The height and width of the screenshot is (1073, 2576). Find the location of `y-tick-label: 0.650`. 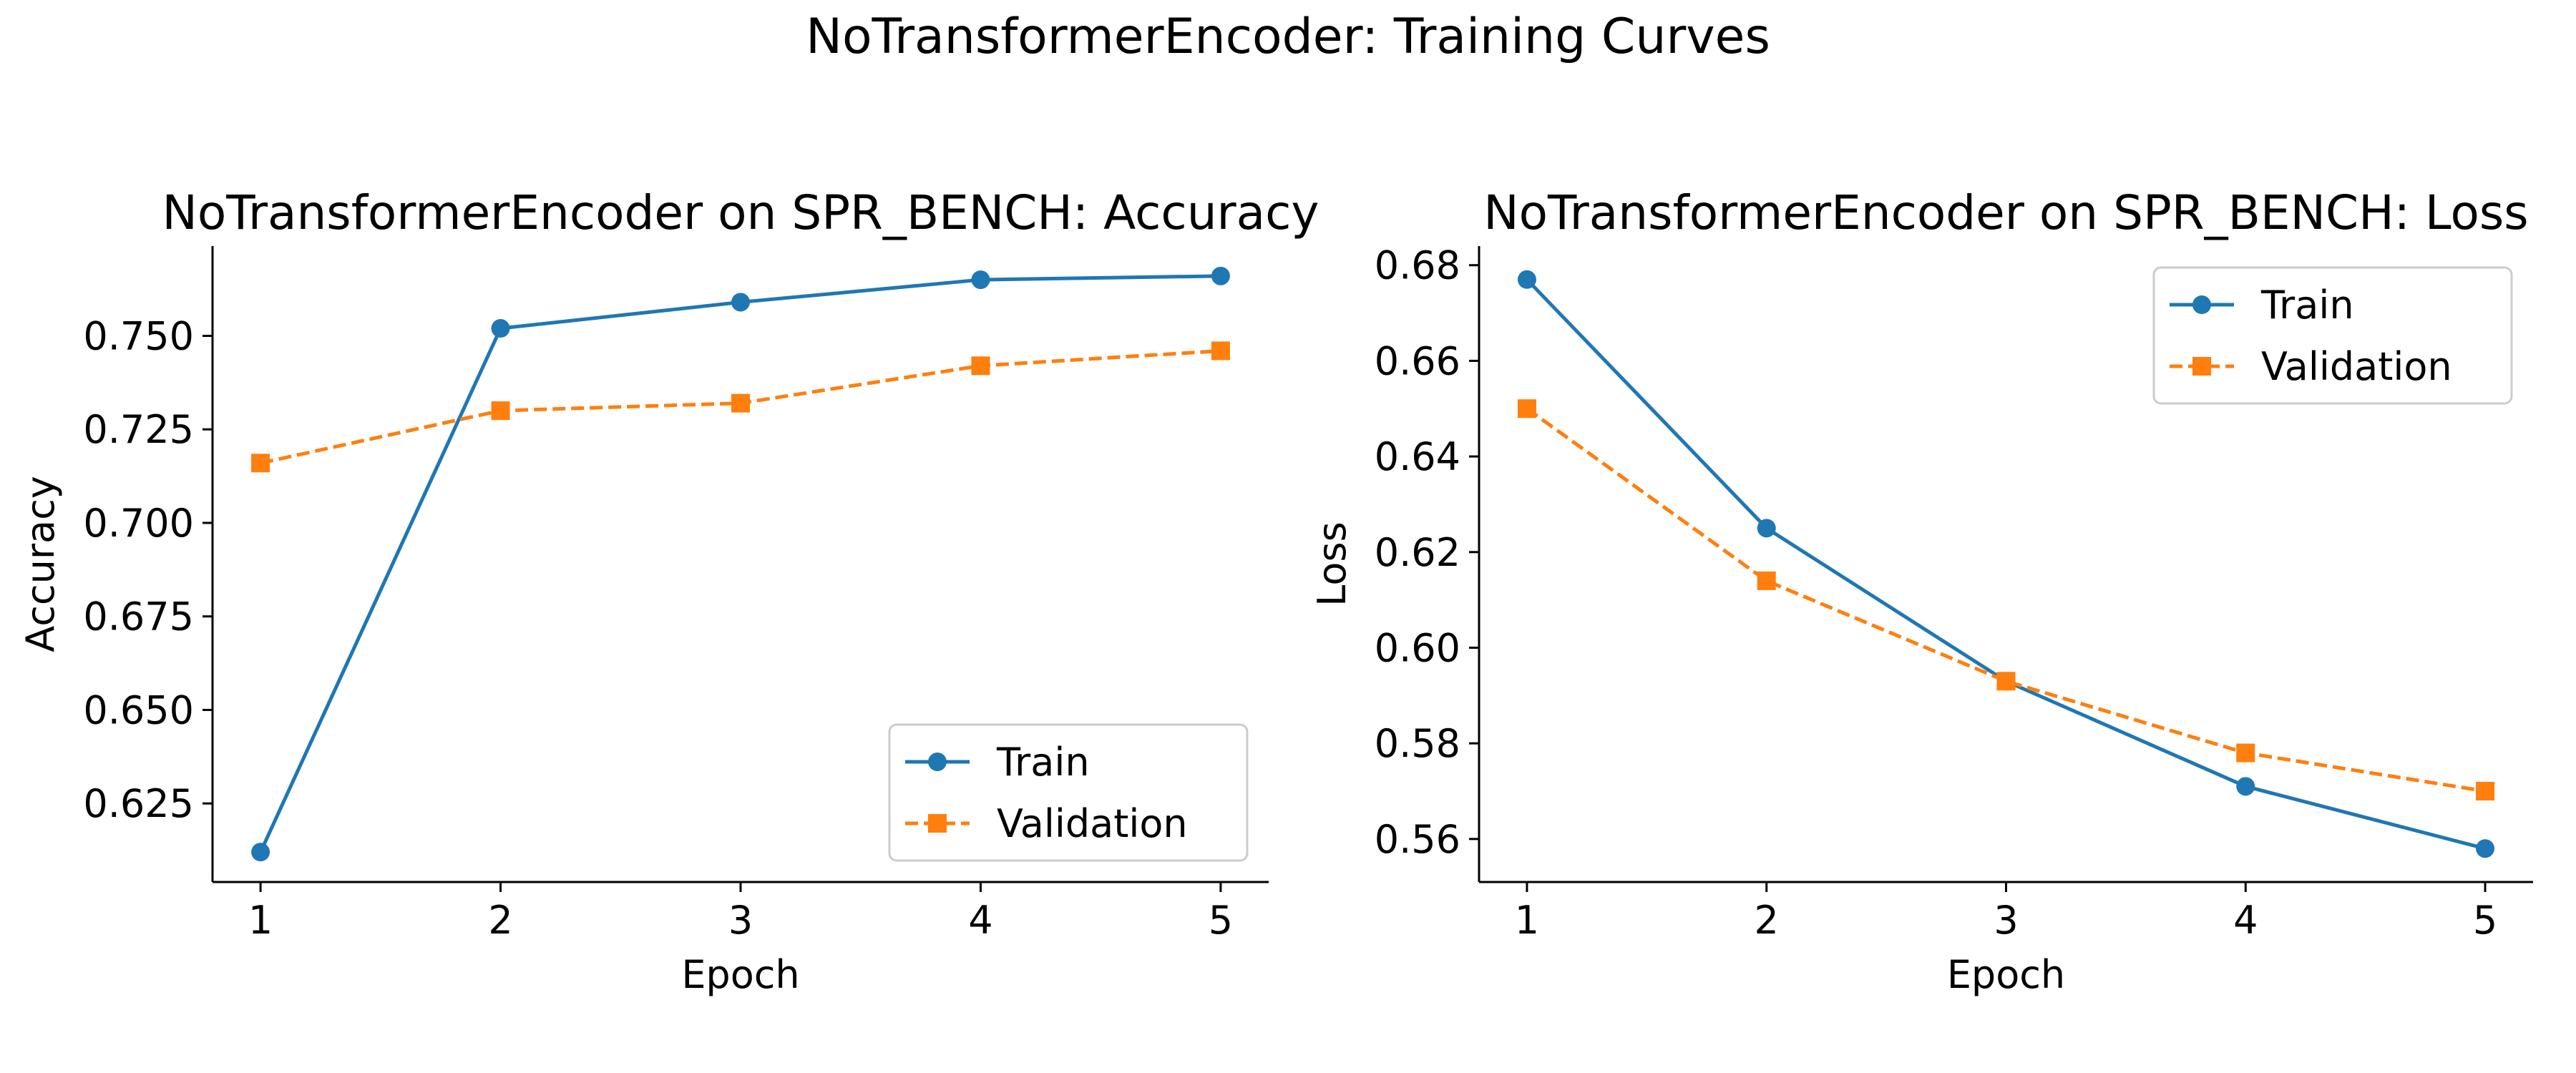

y-tick-label: 0.650 is located at coordinates (138, 710).